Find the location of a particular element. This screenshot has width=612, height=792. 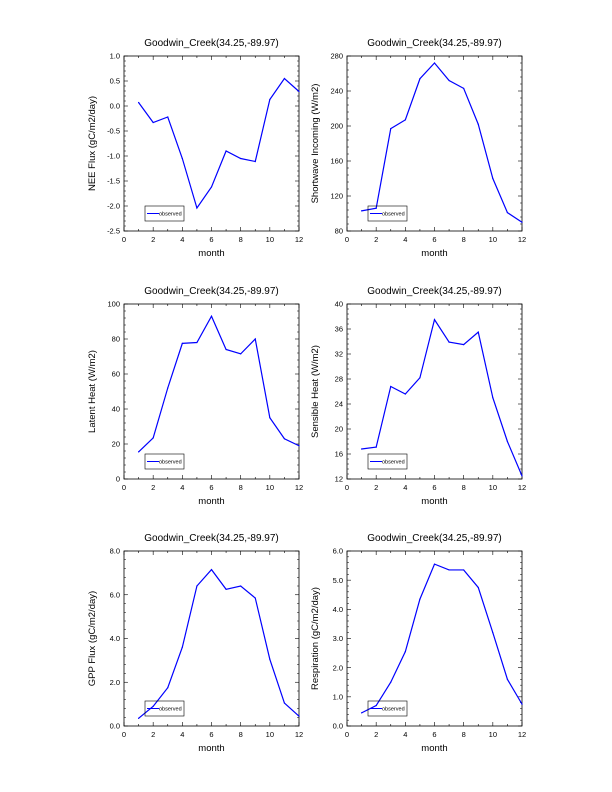

y-tick-label: 120 is located at coordinates (336, 196).